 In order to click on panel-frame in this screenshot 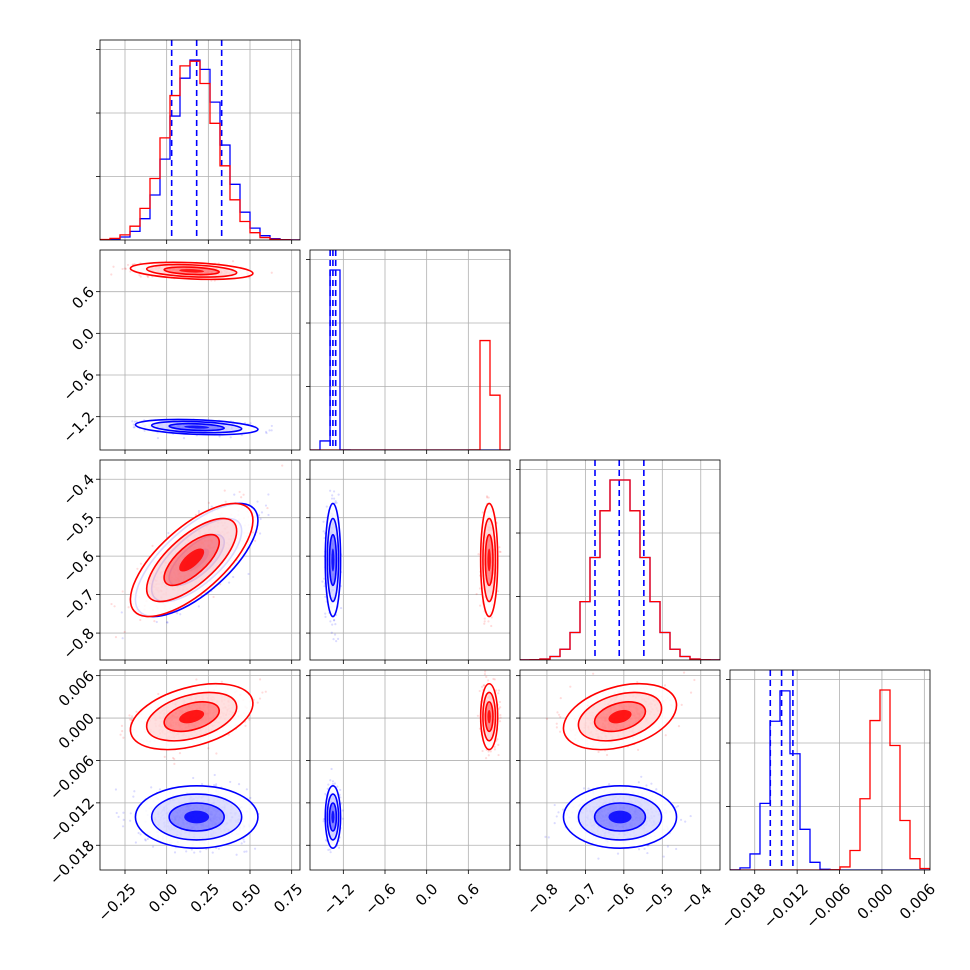, I will do `click(200, 140)`.